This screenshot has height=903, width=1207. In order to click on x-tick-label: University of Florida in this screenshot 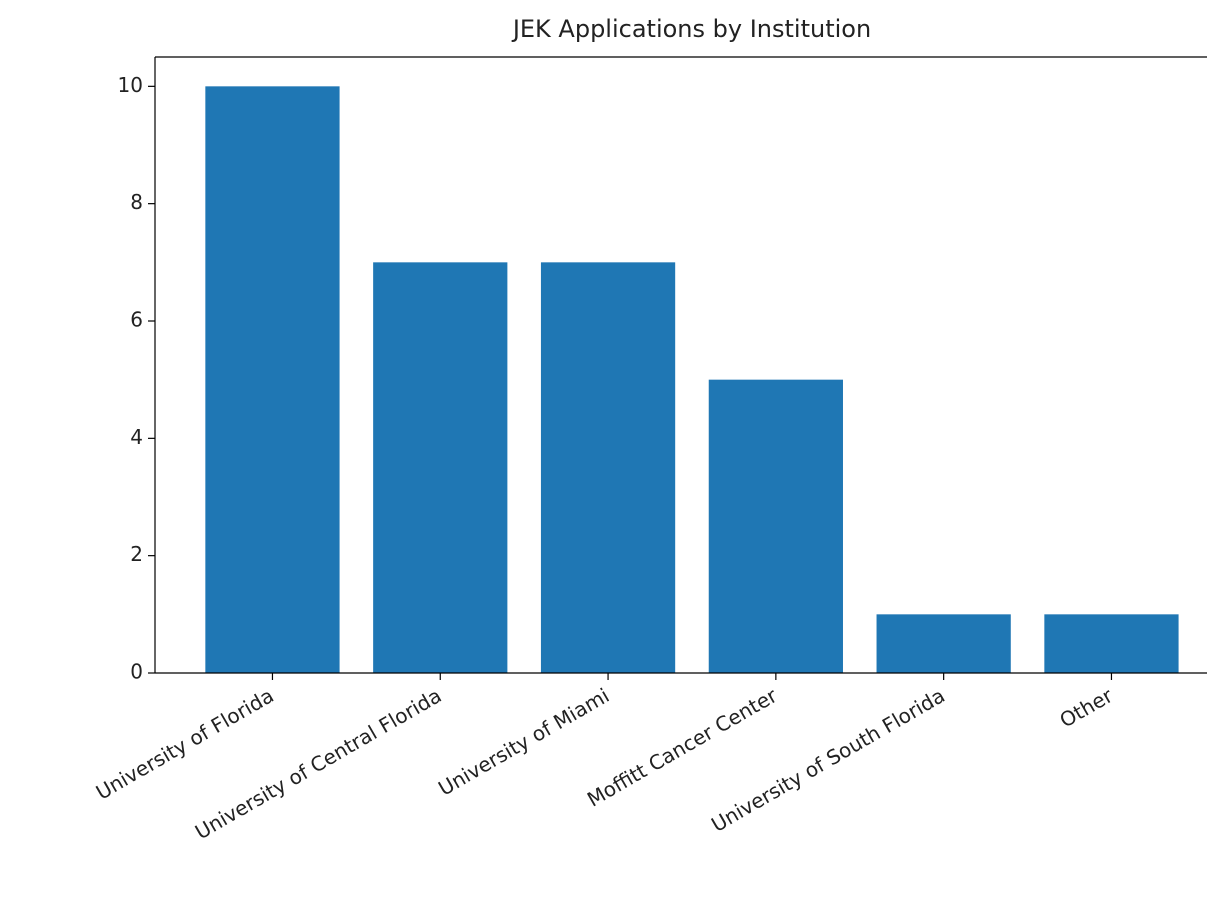, I will do `click(185, 743)`.